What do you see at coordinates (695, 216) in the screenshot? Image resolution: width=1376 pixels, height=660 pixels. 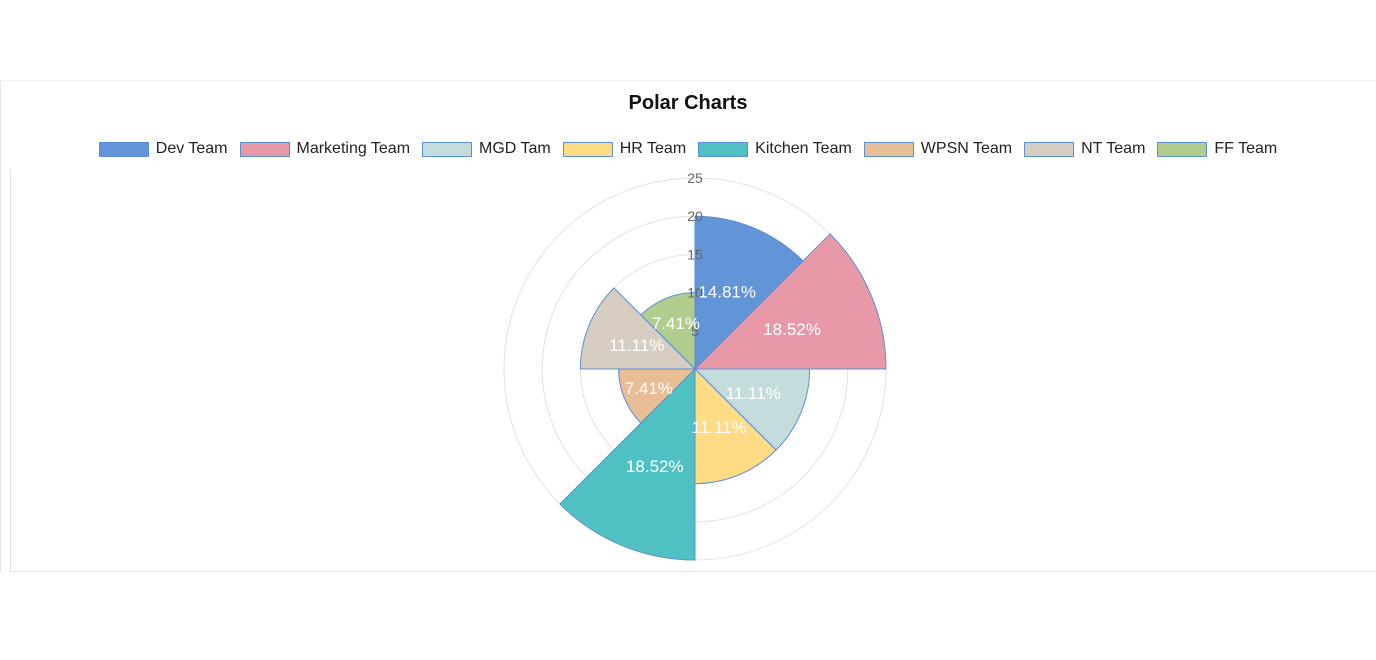 I see `r-tick-label: 20` at bounding box center [695, 216].